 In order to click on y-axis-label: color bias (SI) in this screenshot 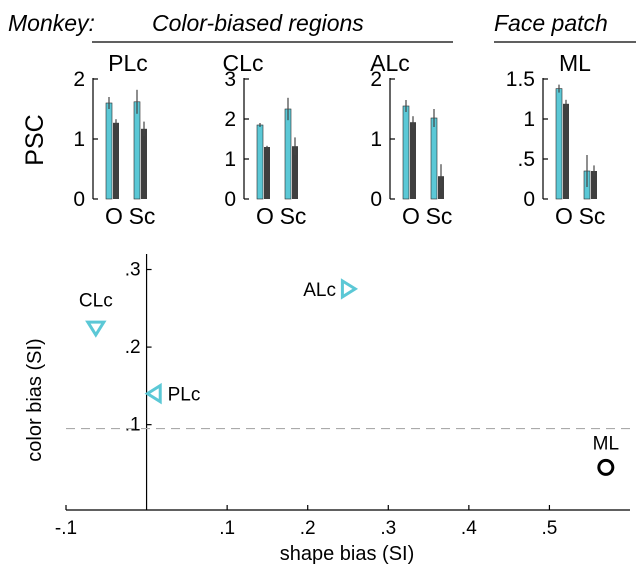, I will do `click(35, 399)`.